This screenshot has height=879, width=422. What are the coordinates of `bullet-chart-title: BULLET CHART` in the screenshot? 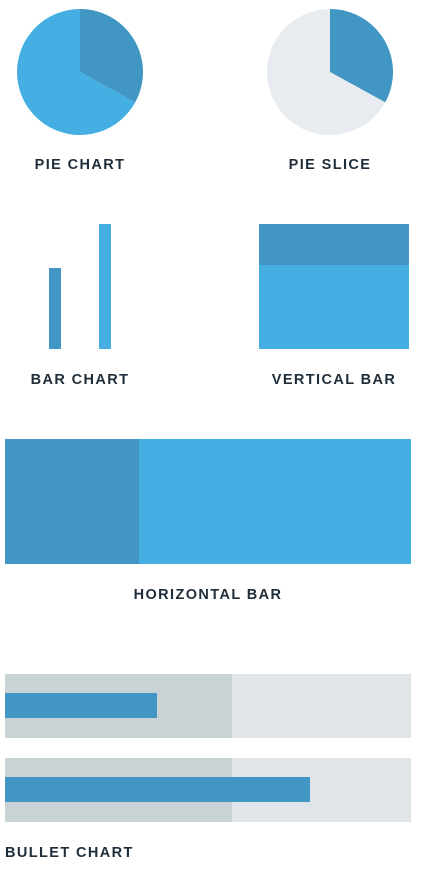 It's located at (69, 853).